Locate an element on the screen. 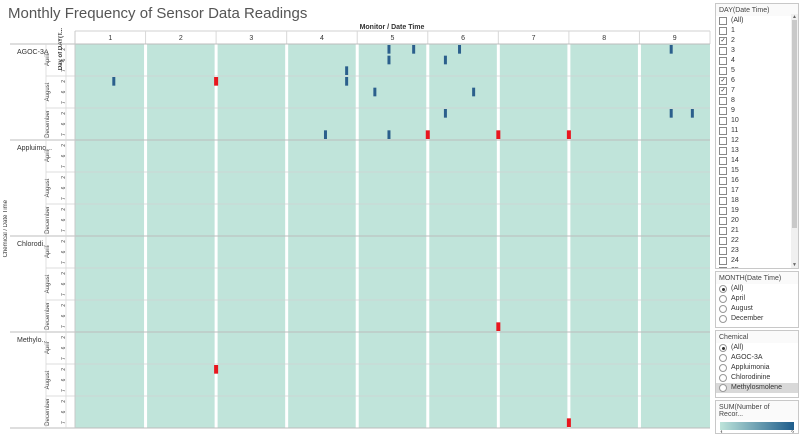 The width and height of the screenshot is (800, 436). day-filter-item: 14 is located at coordinates (757, 161).